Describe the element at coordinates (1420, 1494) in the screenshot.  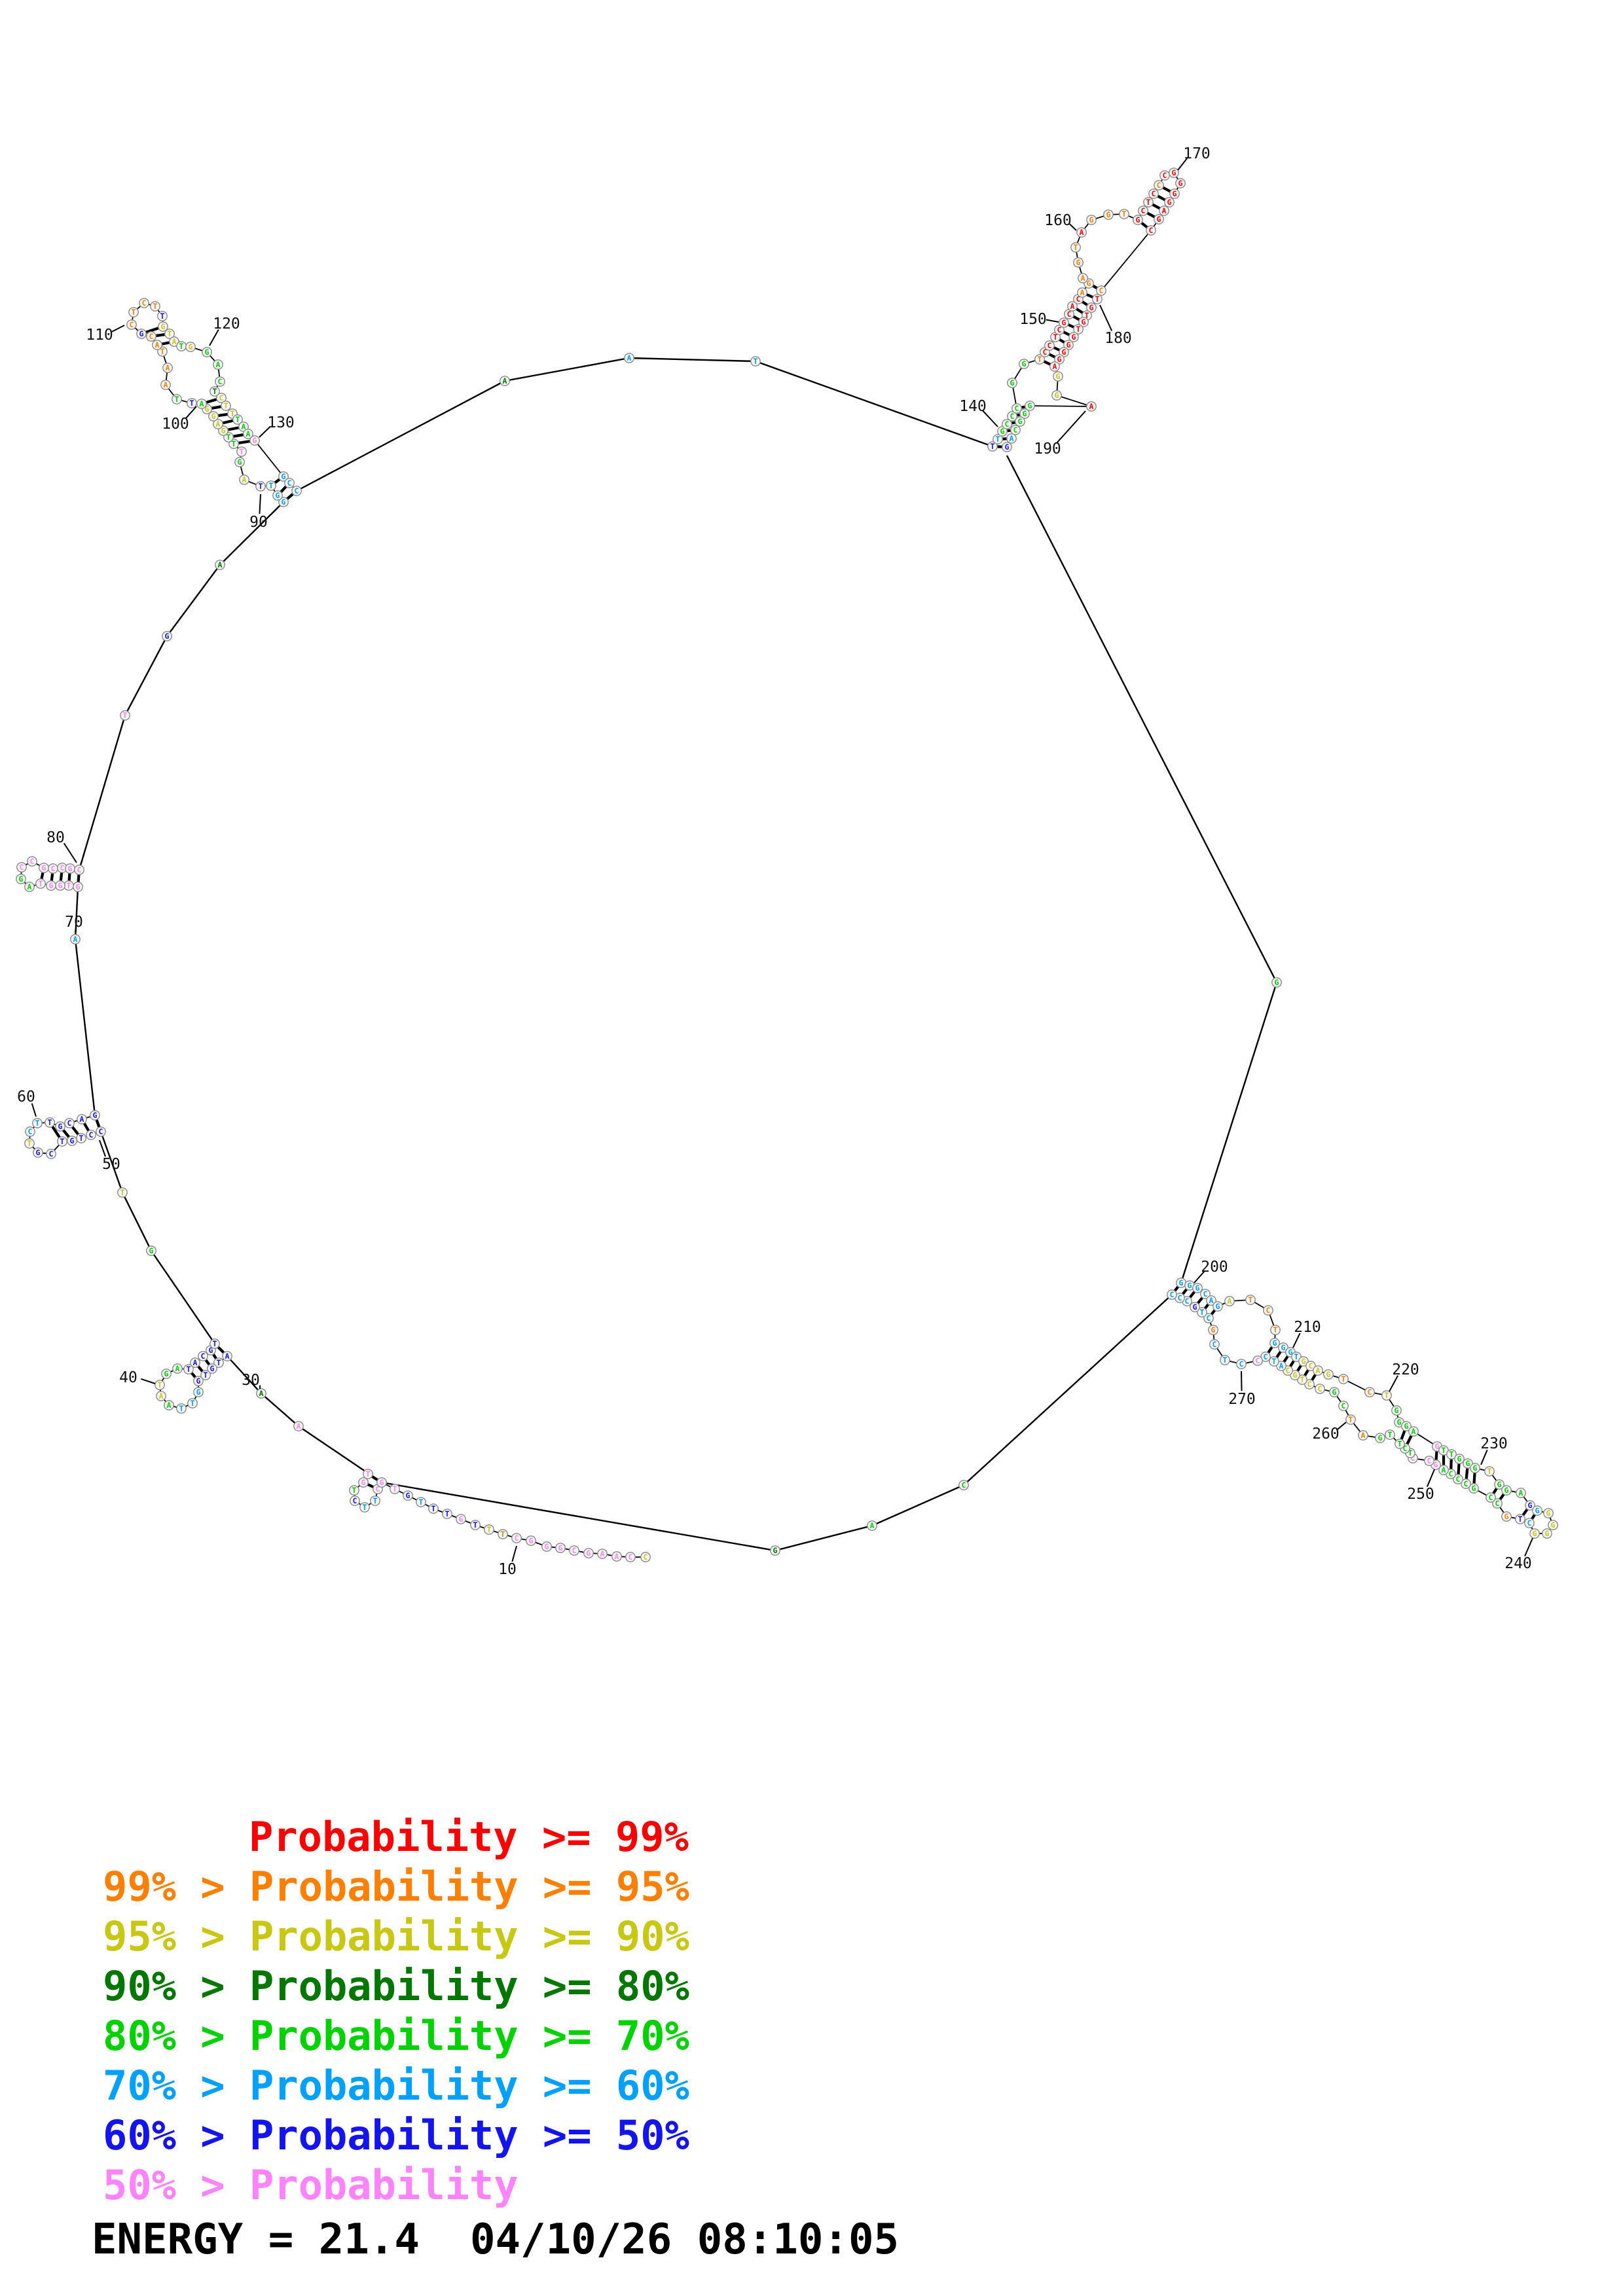
I see `position-label: 250` at that location.